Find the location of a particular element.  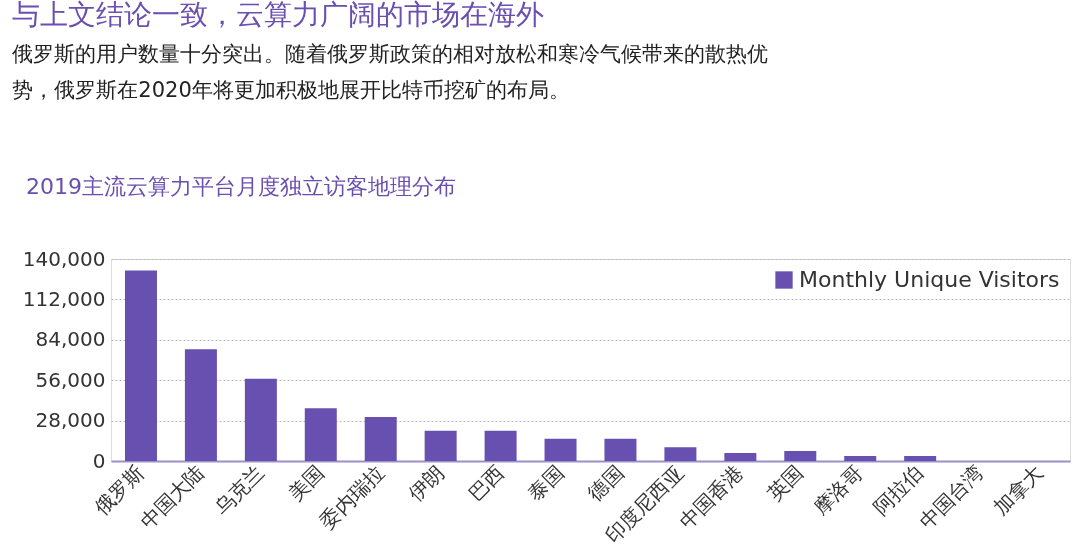

legend-label: Monthly Unique Visitors is located at coordinates (929, 279).